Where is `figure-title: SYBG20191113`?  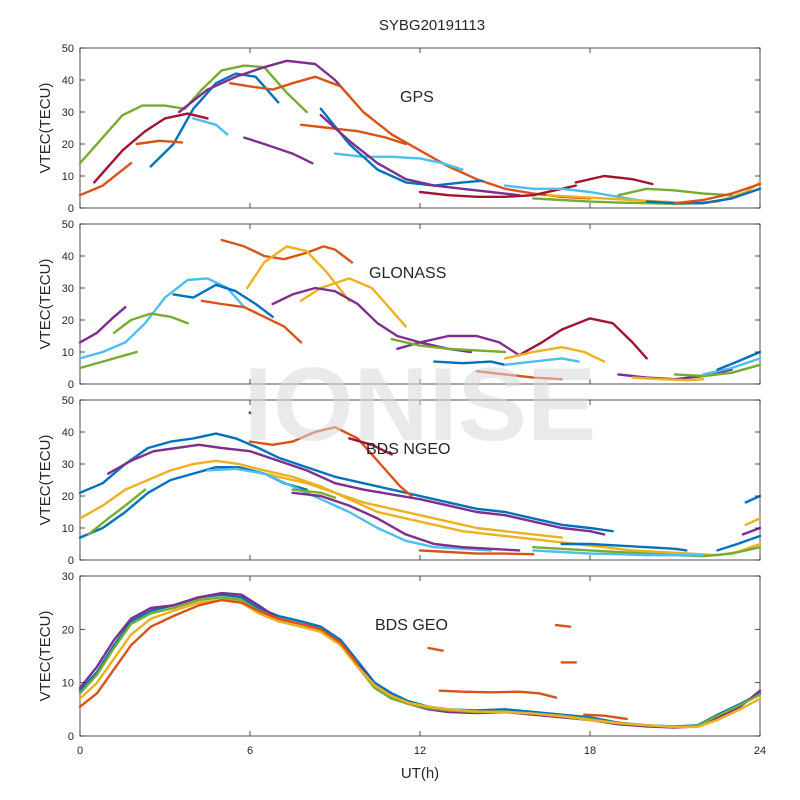 figure-title: SYBG20191113 is located at coordinates (432, 25).